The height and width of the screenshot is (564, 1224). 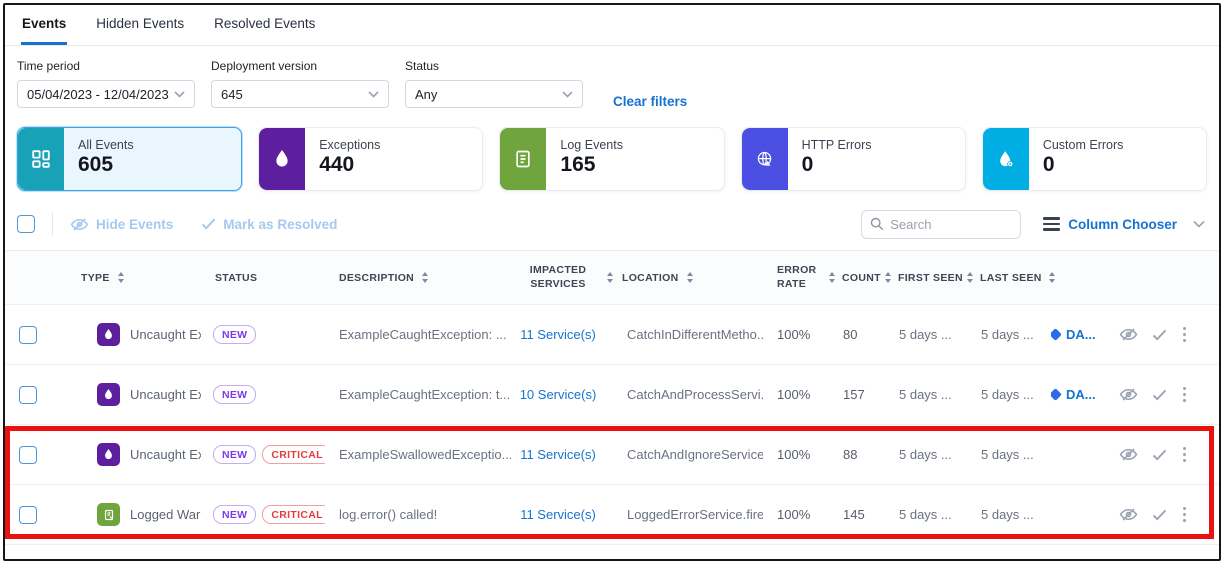 I want to click on card-http-errors-value: 0, so click(x=807, y=164).